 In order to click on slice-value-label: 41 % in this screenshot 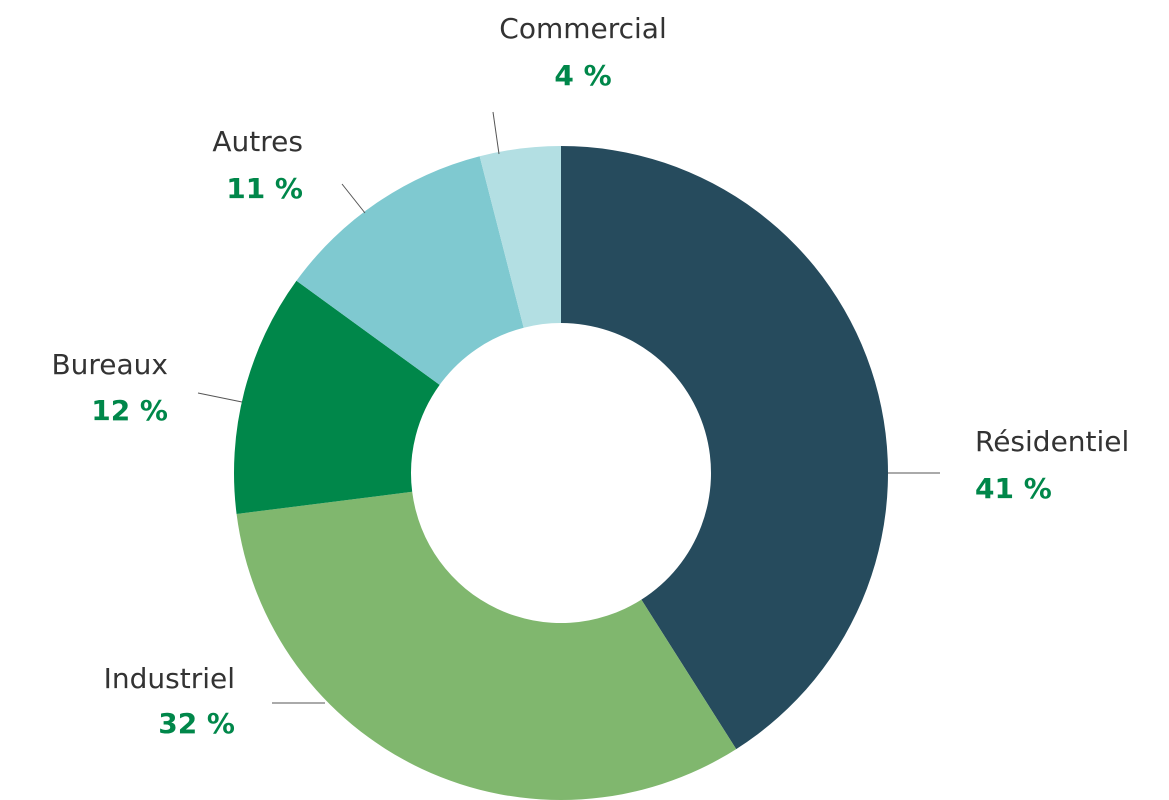, I will do `click(1013, 488)`.